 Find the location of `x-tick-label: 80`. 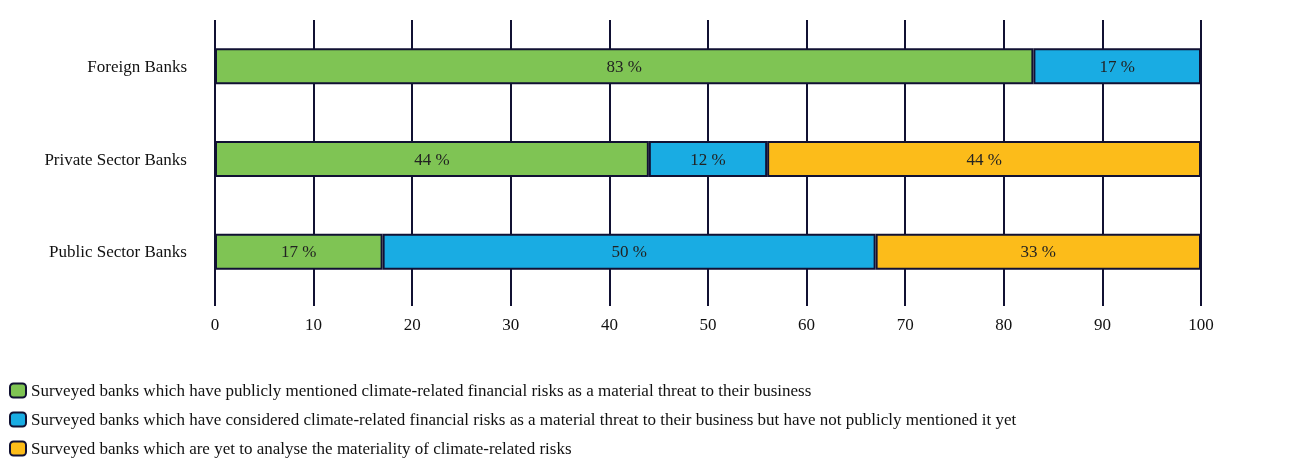

x-tick-label: 80 is located at coordinates (1004, 324).